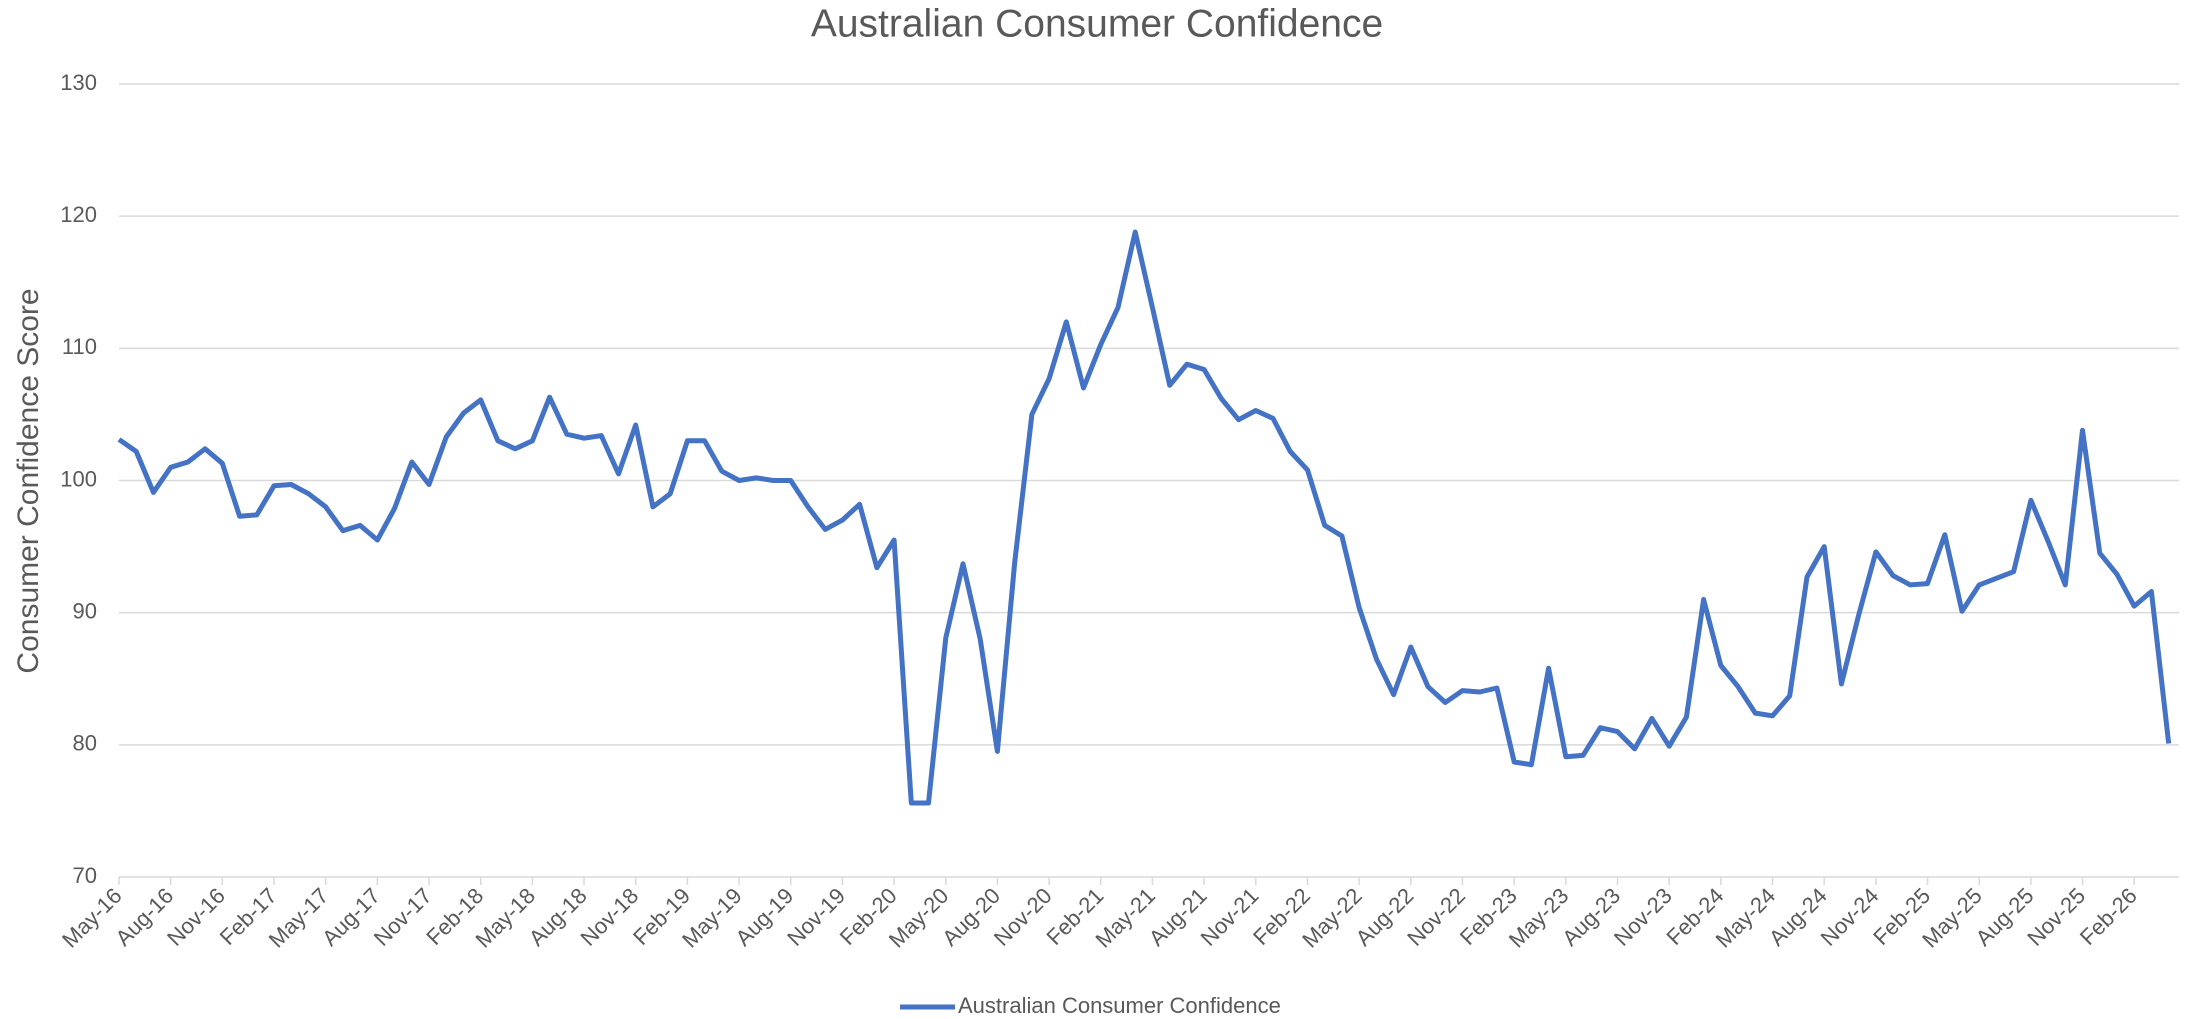 Image resolution: width=2187 pixels, height=1019 pixels. What do you see at coordinates (971, 917) in the screenshot?
I see `x-tick-label: Aug-20` at bounding box center [971, 917].